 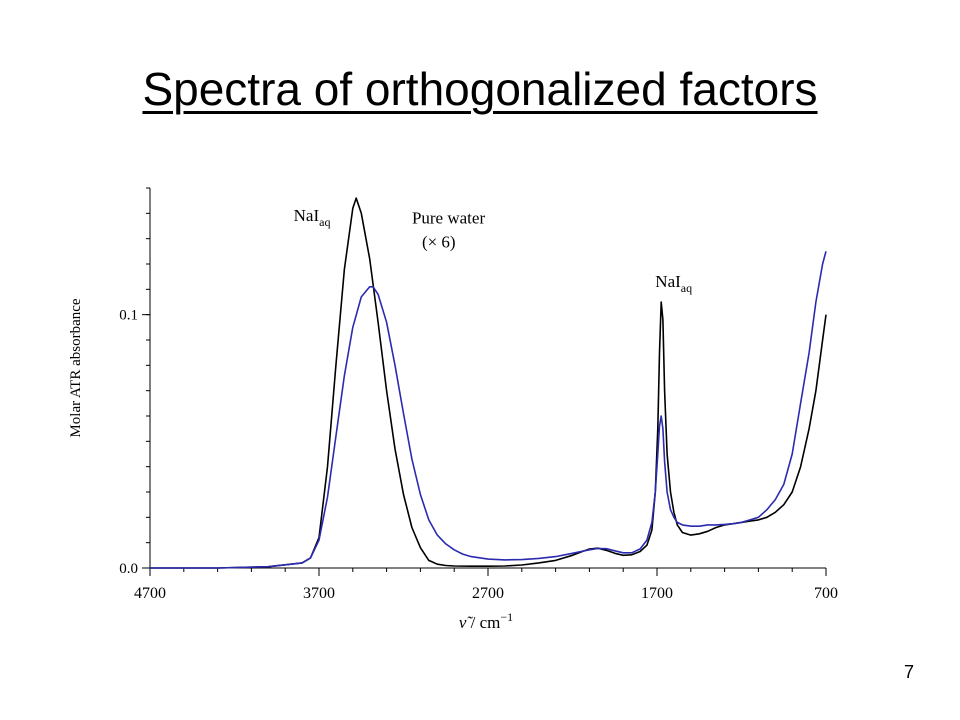 What do you see at coordinates (488, 593) in the screenshot?
I see `x-tick-label: 2700` at bounding box center [488, 593].